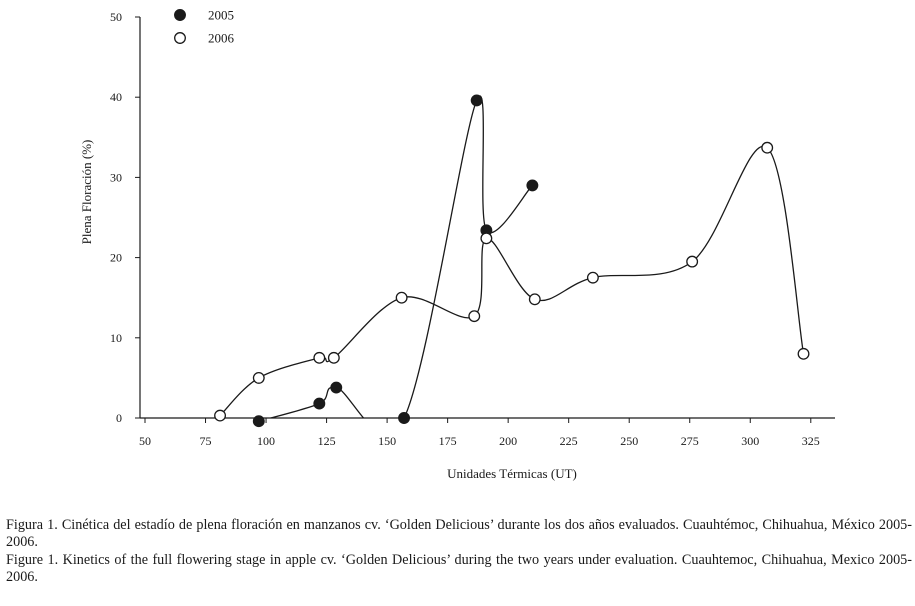  I want to click on y-tick-label: 10, so click(116, 338).